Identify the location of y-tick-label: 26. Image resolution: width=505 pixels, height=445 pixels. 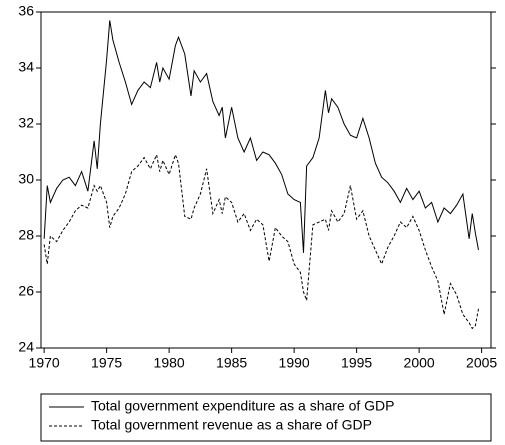
(26, 291).